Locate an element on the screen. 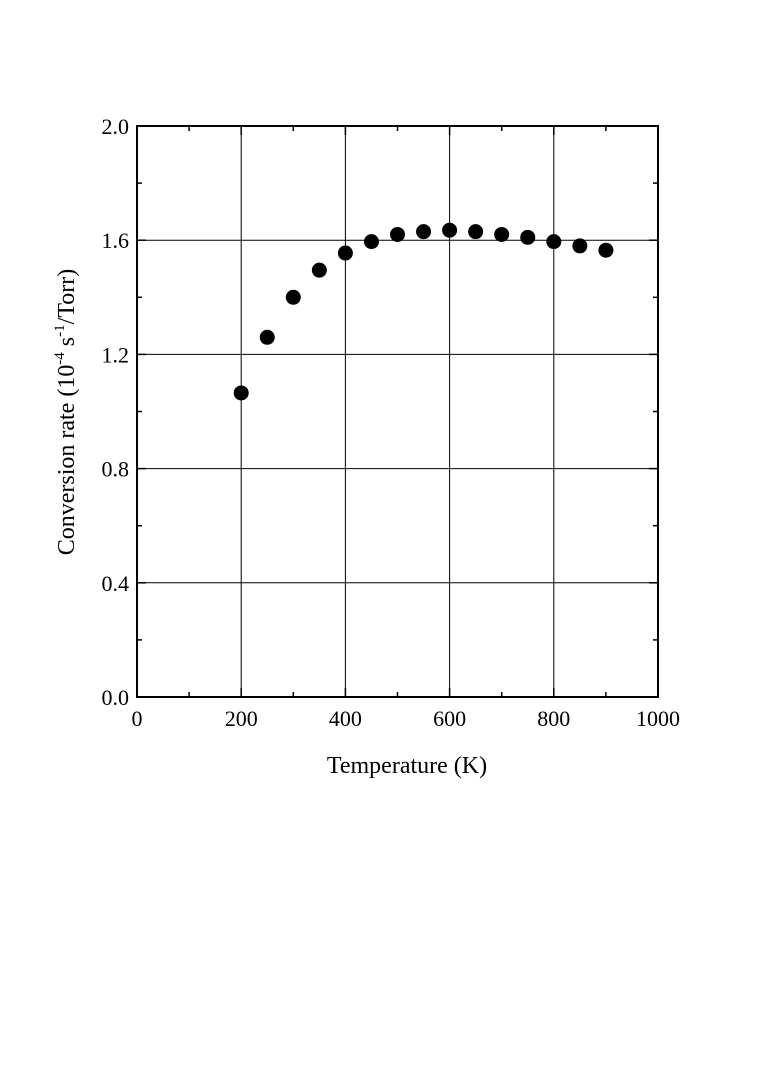  y-axis-title-exponent-2: -1 is located at coordinates (60, 330).